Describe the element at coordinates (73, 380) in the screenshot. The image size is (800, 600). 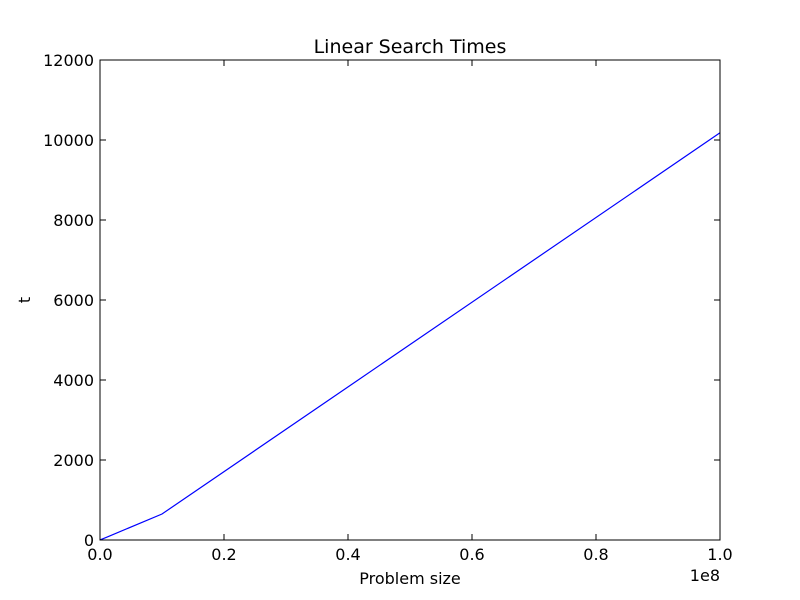
I see `y-tick-label: 4000` at that location.